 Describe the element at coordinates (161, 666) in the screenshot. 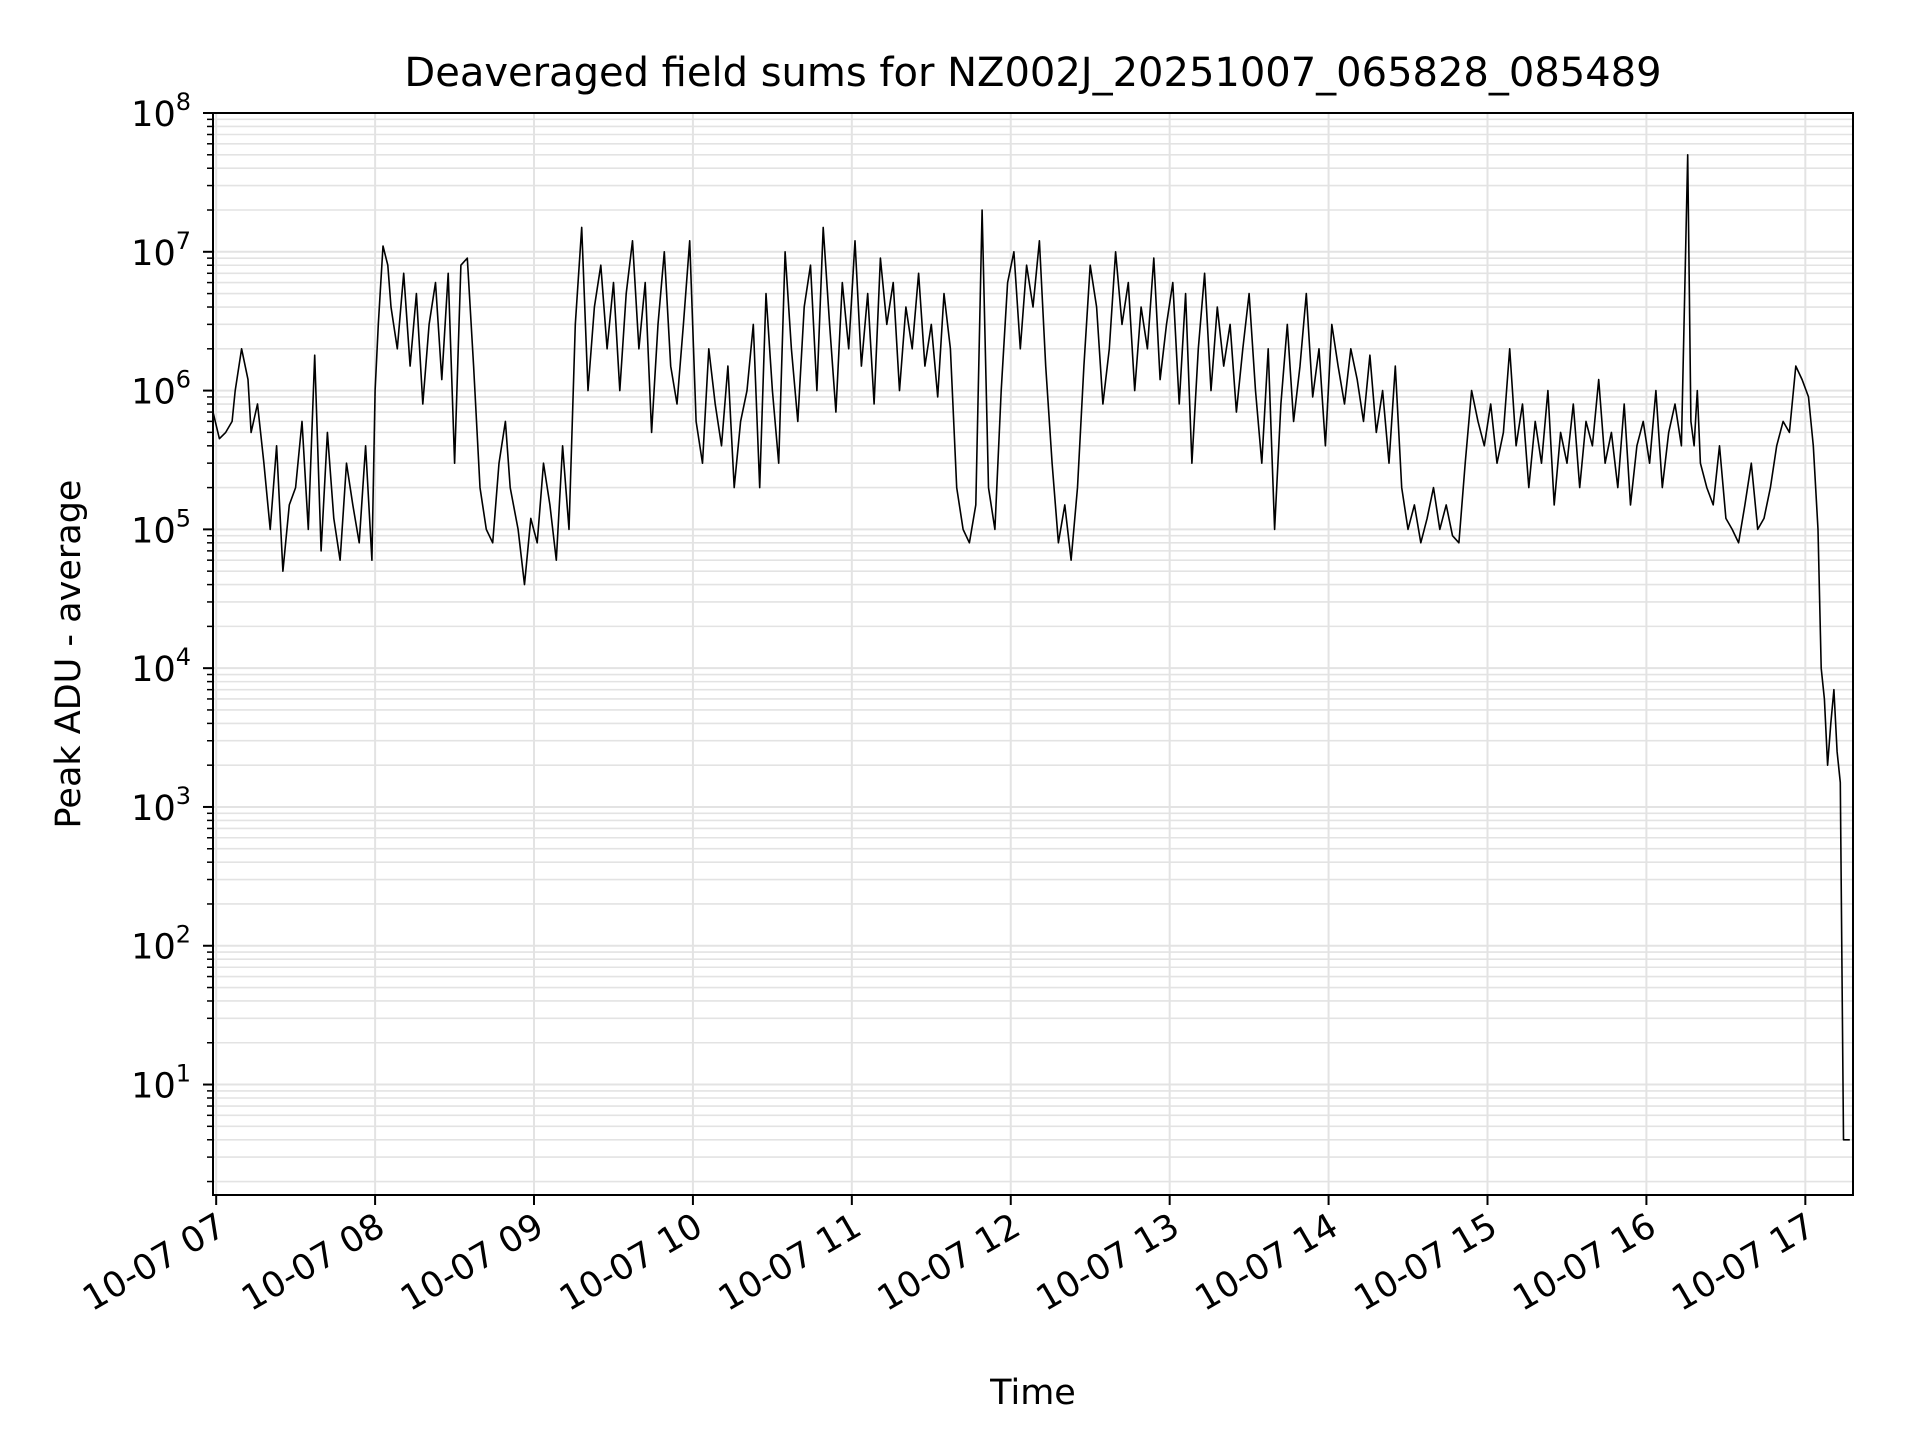

I see `y-tick-label: 10⁴` at that location.